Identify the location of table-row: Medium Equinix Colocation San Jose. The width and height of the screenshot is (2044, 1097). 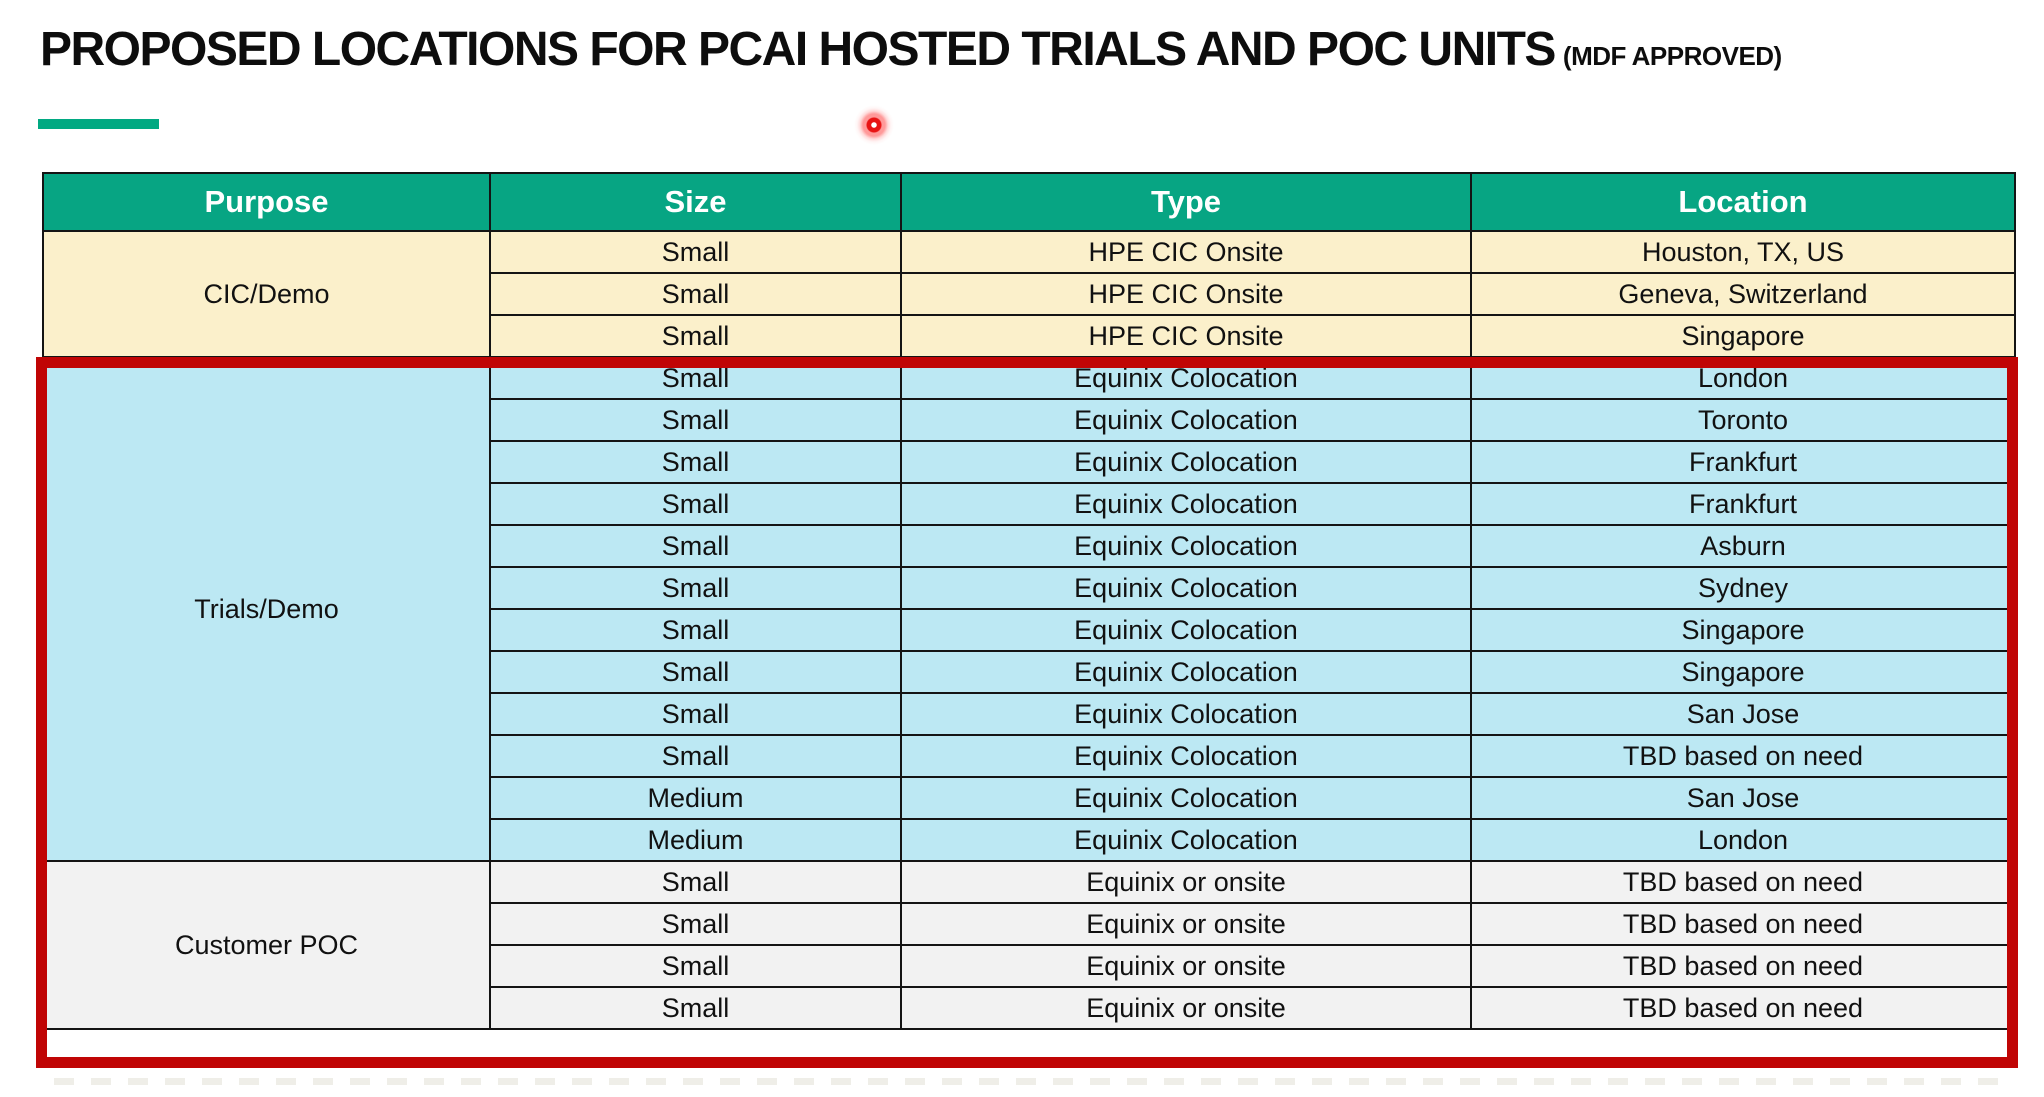
(1029, 798).